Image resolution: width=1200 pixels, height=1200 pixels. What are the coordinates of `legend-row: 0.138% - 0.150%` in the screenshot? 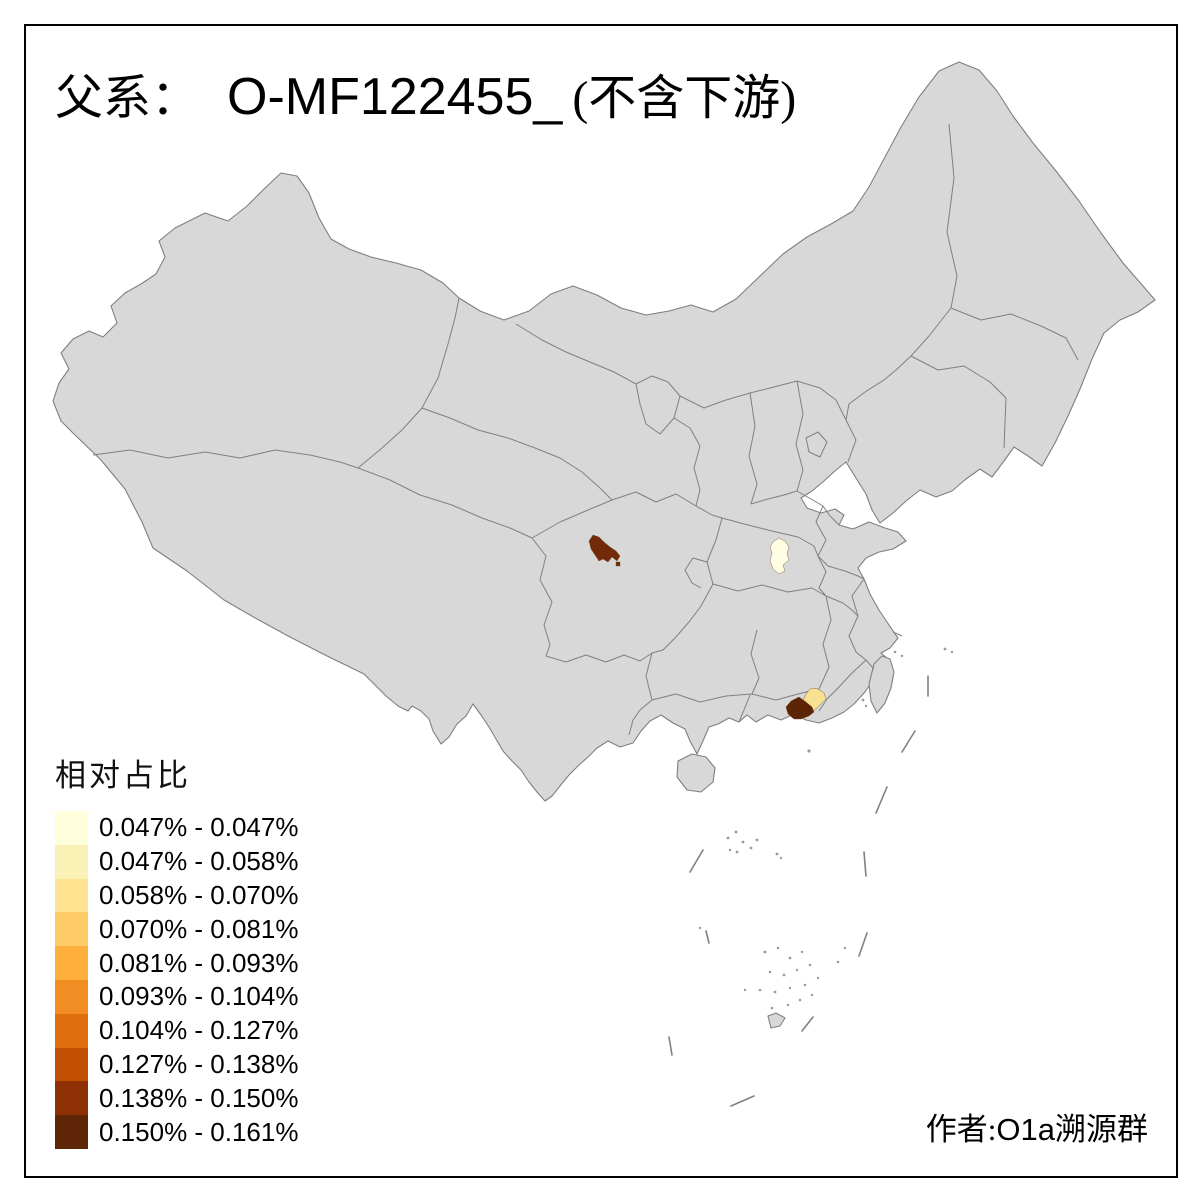 It's located at (177, 1098).